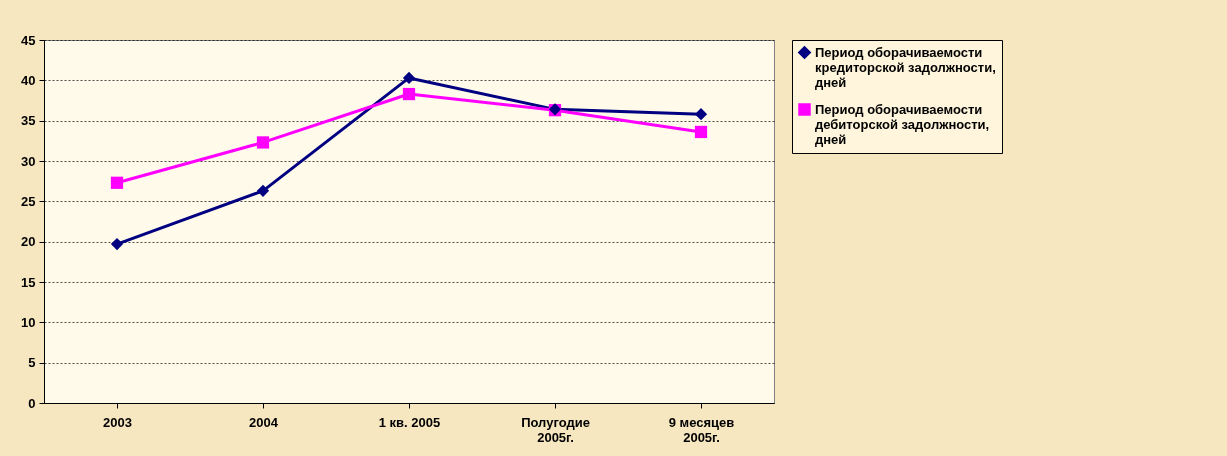  I want to click on y-tick-label: 0, so click(32, 403).